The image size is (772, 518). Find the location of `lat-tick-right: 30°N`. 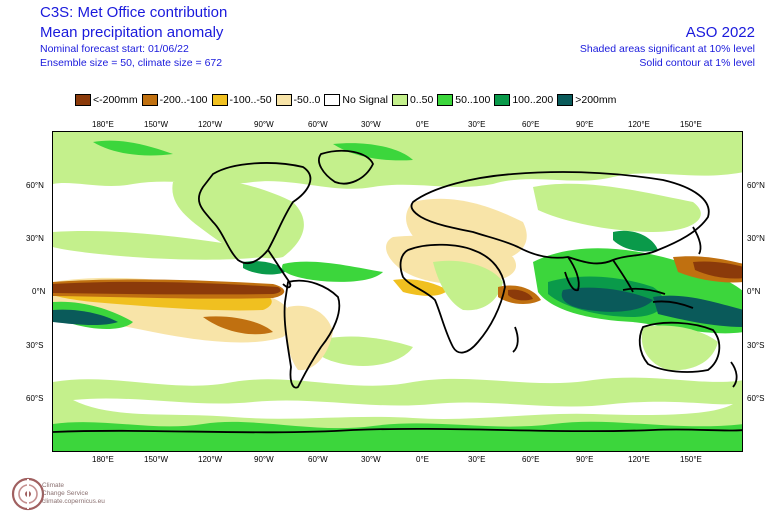

lat-tick-right: 30°N is located at coordinates (756, 238).